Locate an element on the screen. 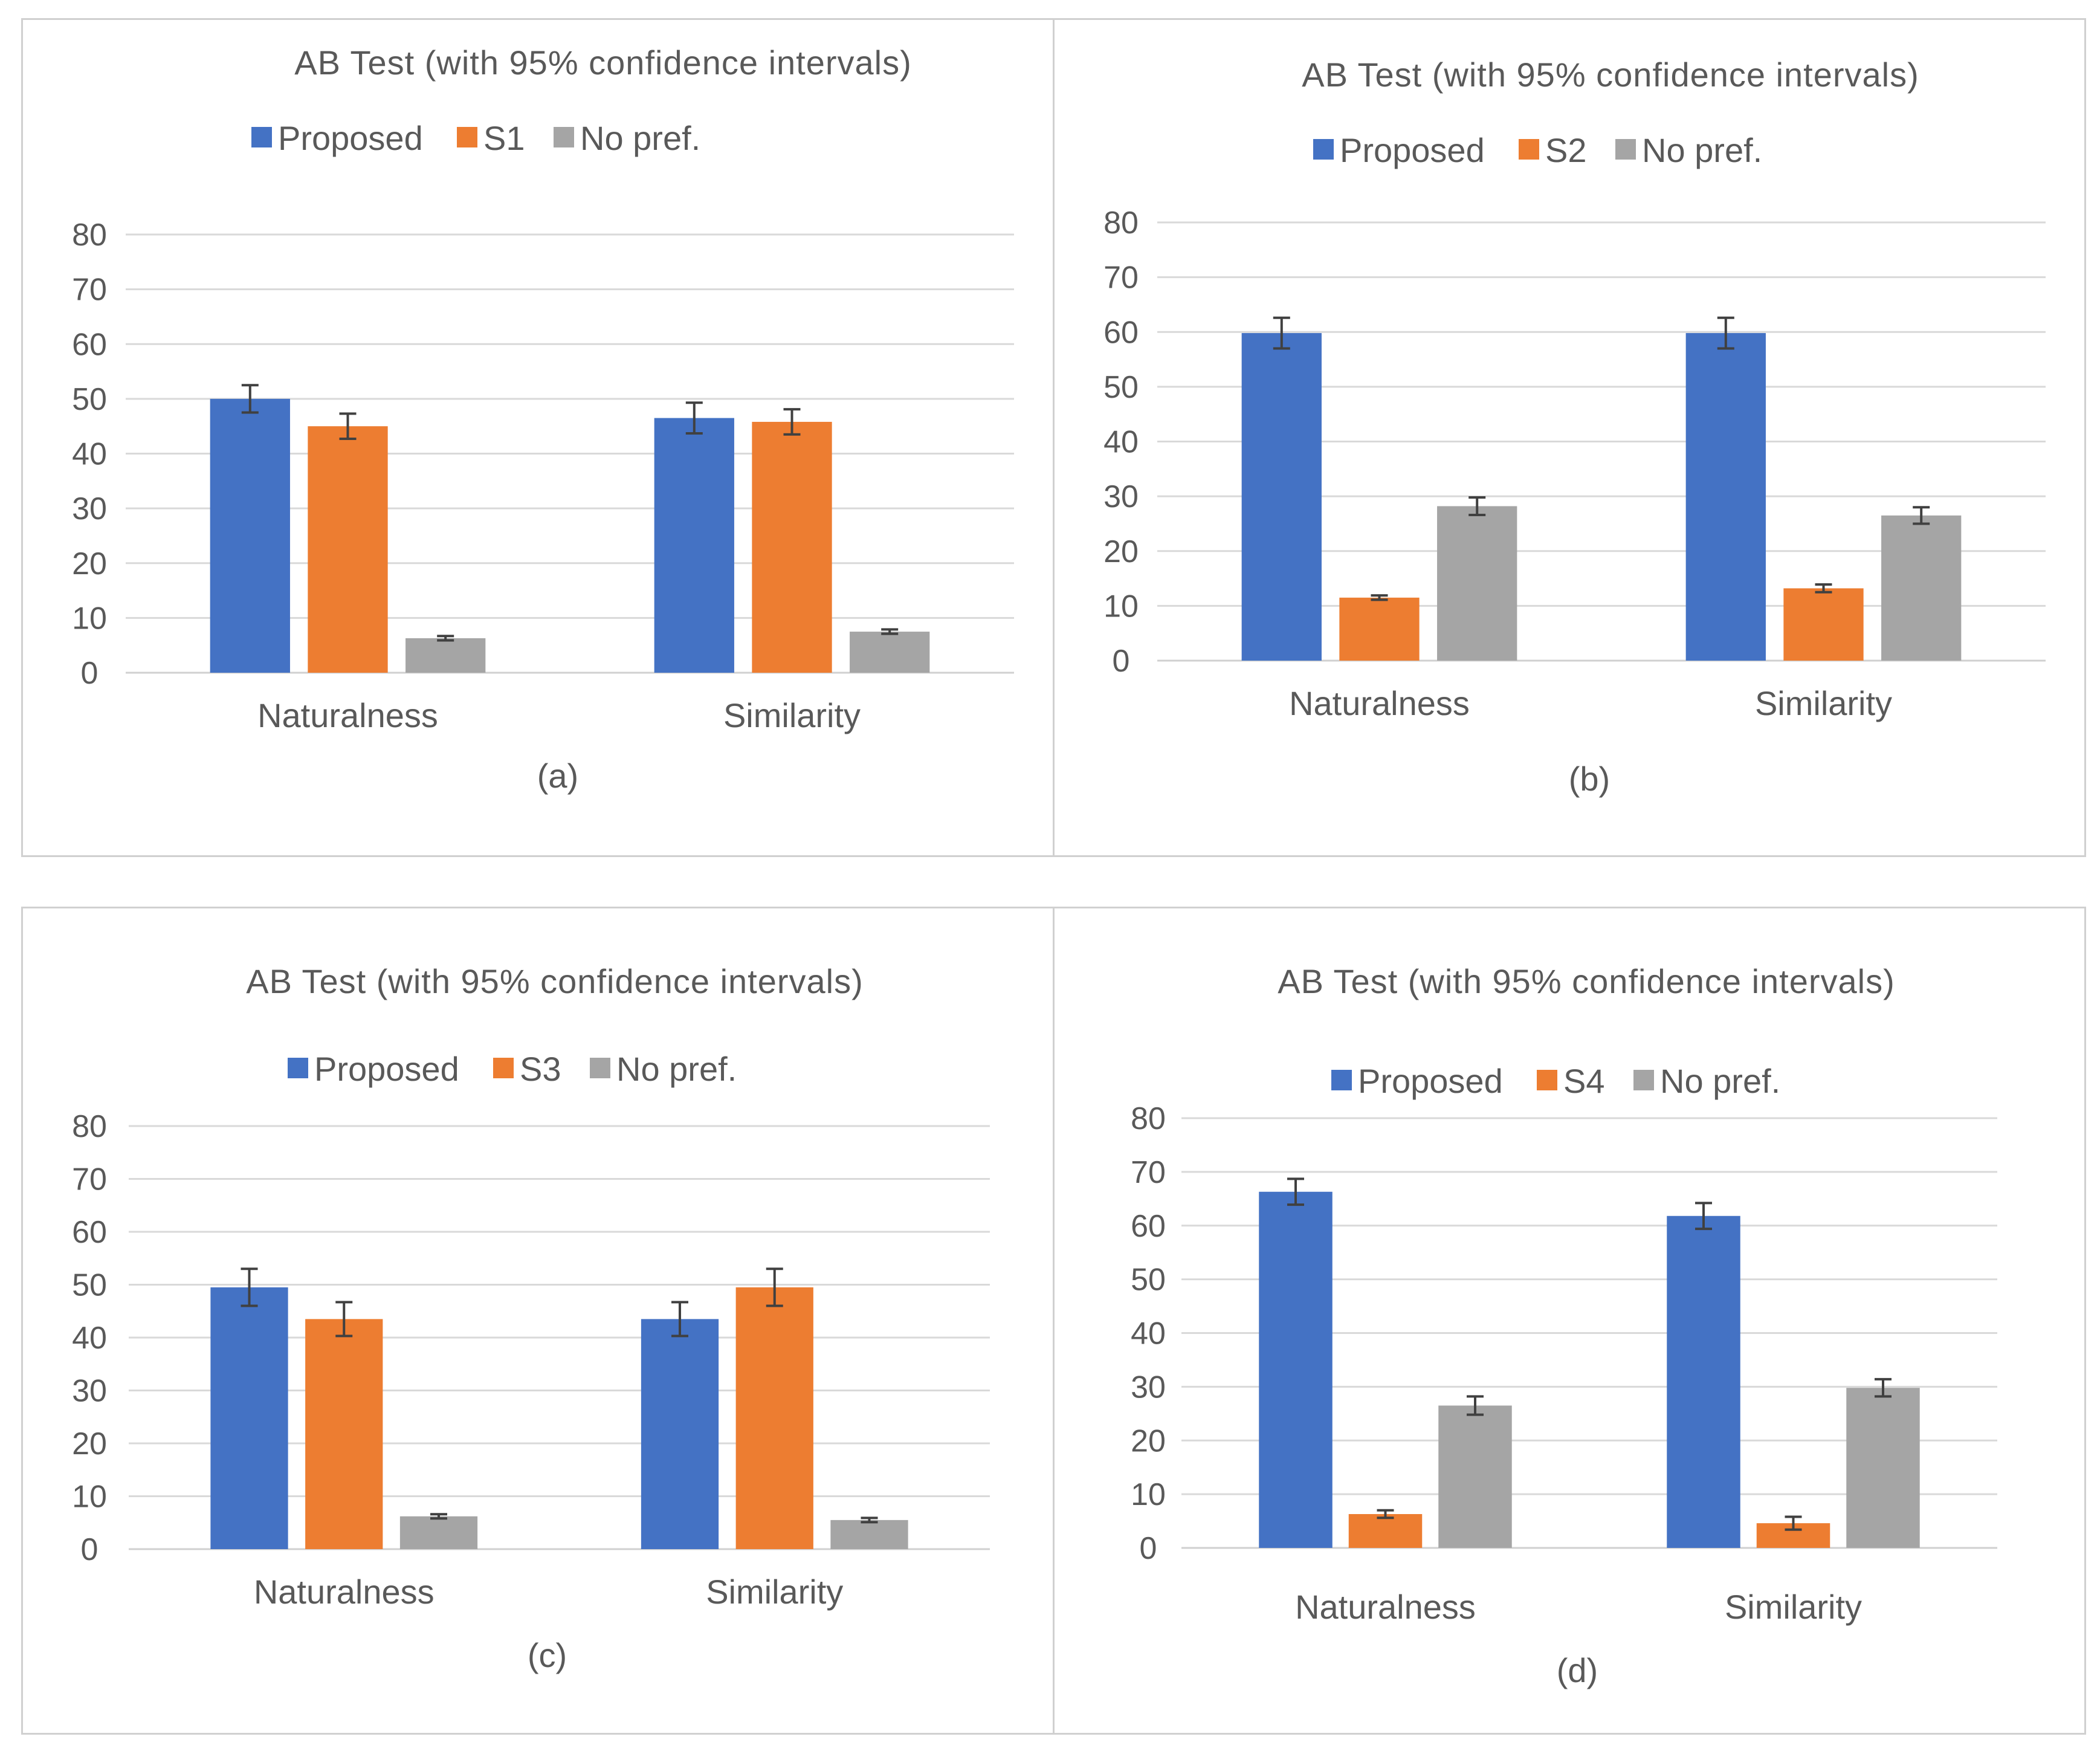 Image resolution: width=2100 pixels, height=1751 pixels. legend-label-2: S2 is located at coordinates (1566, 150).